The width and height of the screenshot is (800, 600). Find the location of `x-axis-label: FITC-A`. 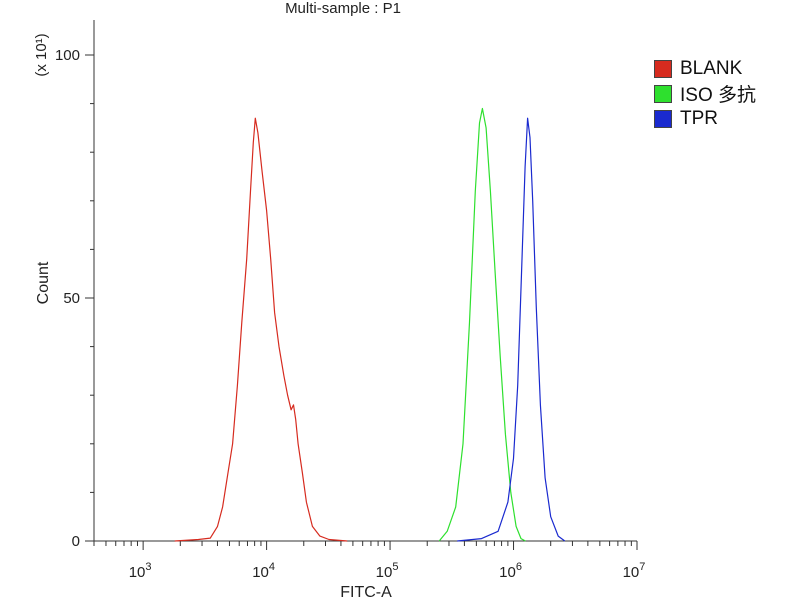

x-axis-label: FITC-A is located at coordinates (366, 592).